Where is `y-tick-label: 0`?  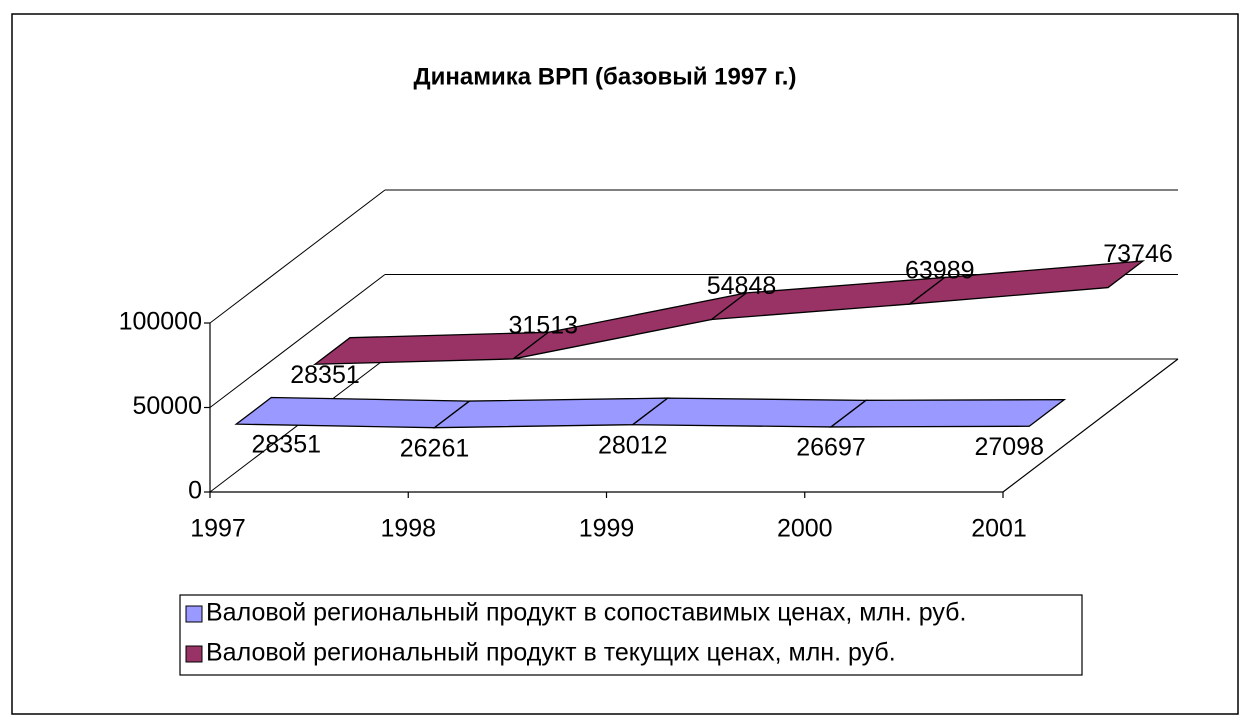
y-tick-label: 0 is located at coordinates (195, 491).